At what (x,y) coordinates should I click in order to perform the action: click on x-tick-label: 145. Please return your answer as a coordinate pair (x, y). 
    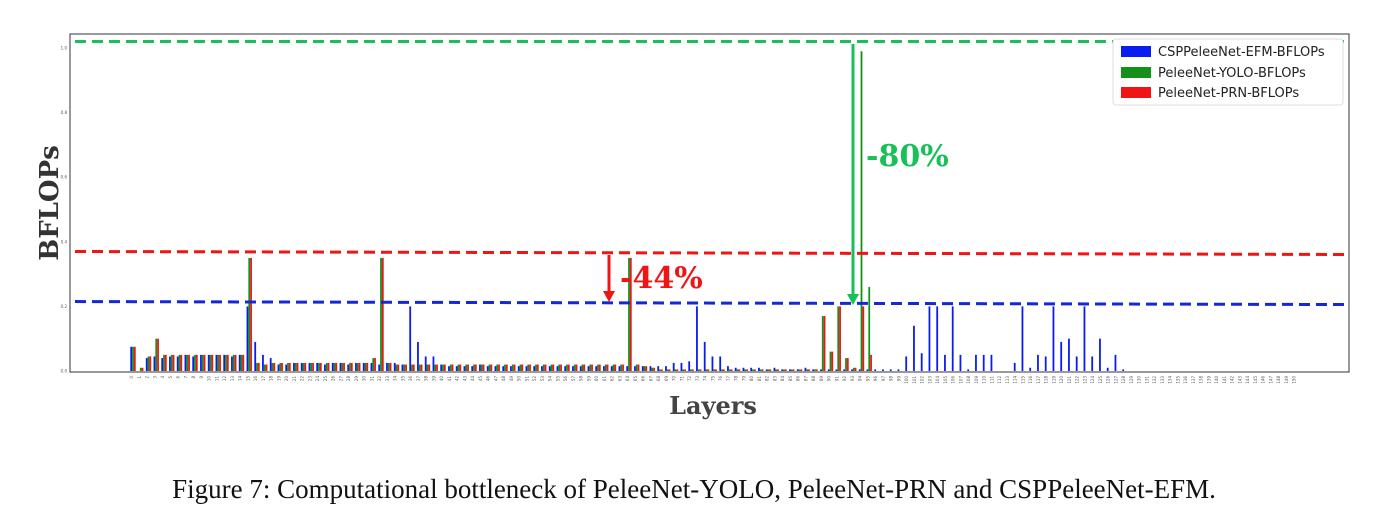
    Looking at the image, I should click on (1255, 380).